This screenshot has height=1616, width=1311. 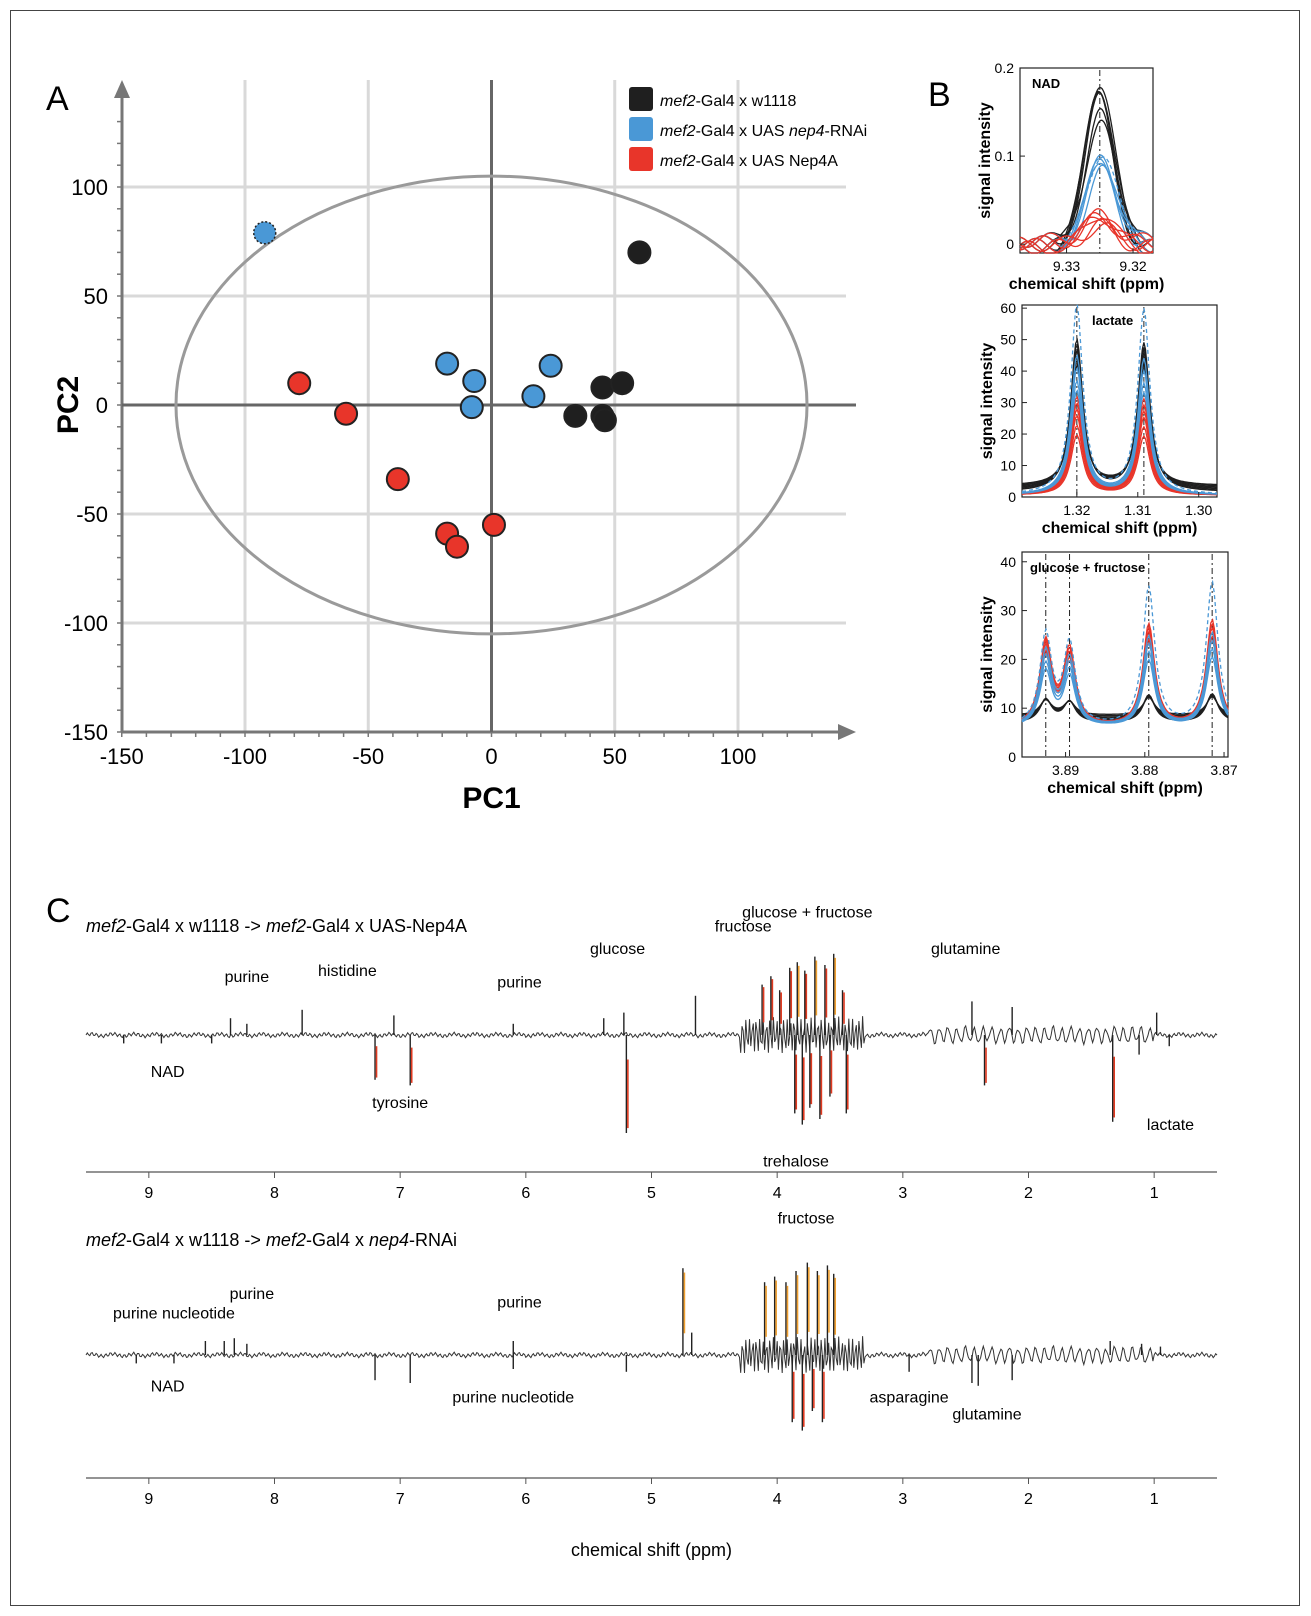 What do you see at coordinates (525, 1499) in the screenshot?
I see `x-tick-label: 6` at bounding box center [525, 1499].